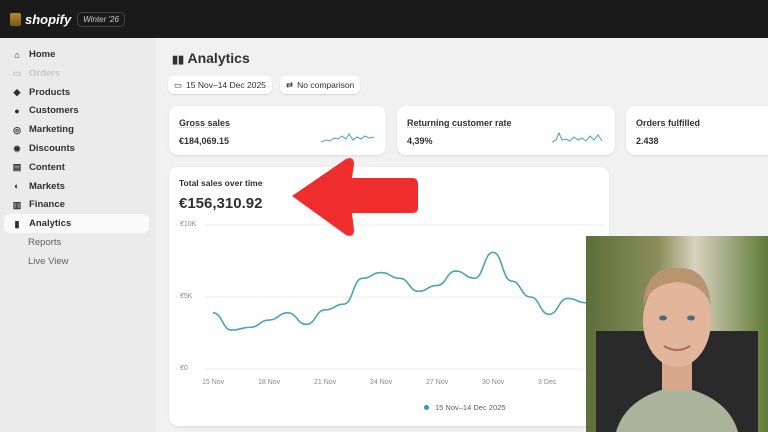 This screenshot has width=768, height=432. Describe the element at coordinates (76, 148) in the screenshot. I see `sidebar-item-discounts: ✹ Discounts` at that location.